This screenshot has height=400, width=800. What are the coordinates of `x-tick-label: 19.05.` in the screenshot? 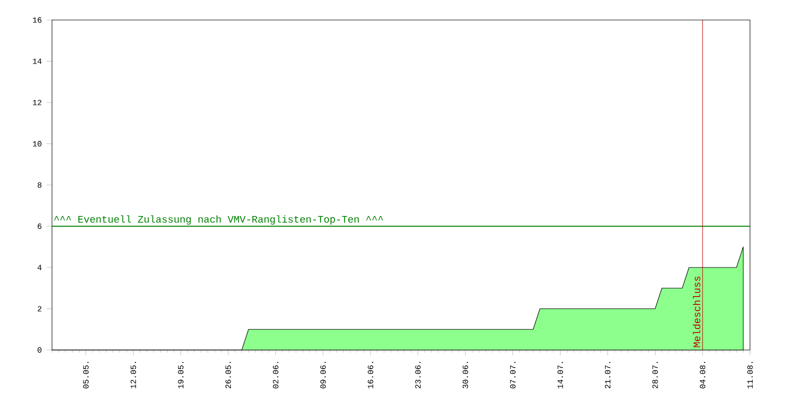 It's located at (181, 375).